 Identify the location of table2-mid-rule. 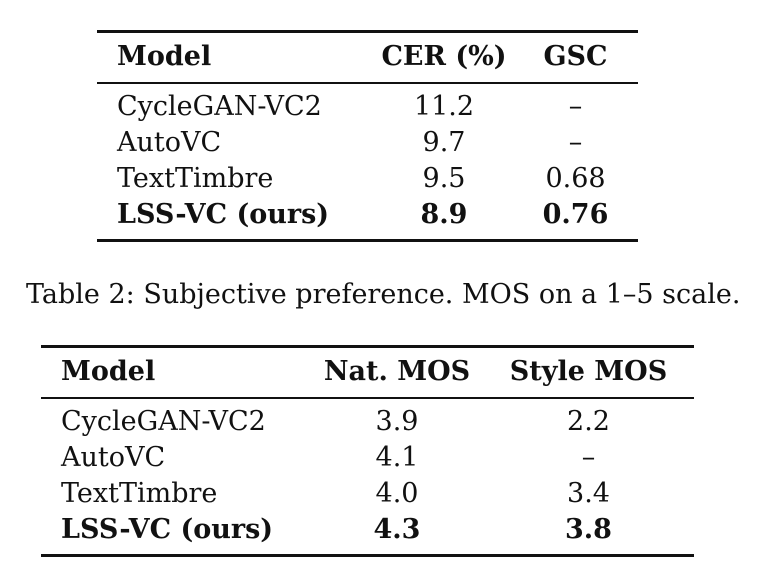
(367, 398).